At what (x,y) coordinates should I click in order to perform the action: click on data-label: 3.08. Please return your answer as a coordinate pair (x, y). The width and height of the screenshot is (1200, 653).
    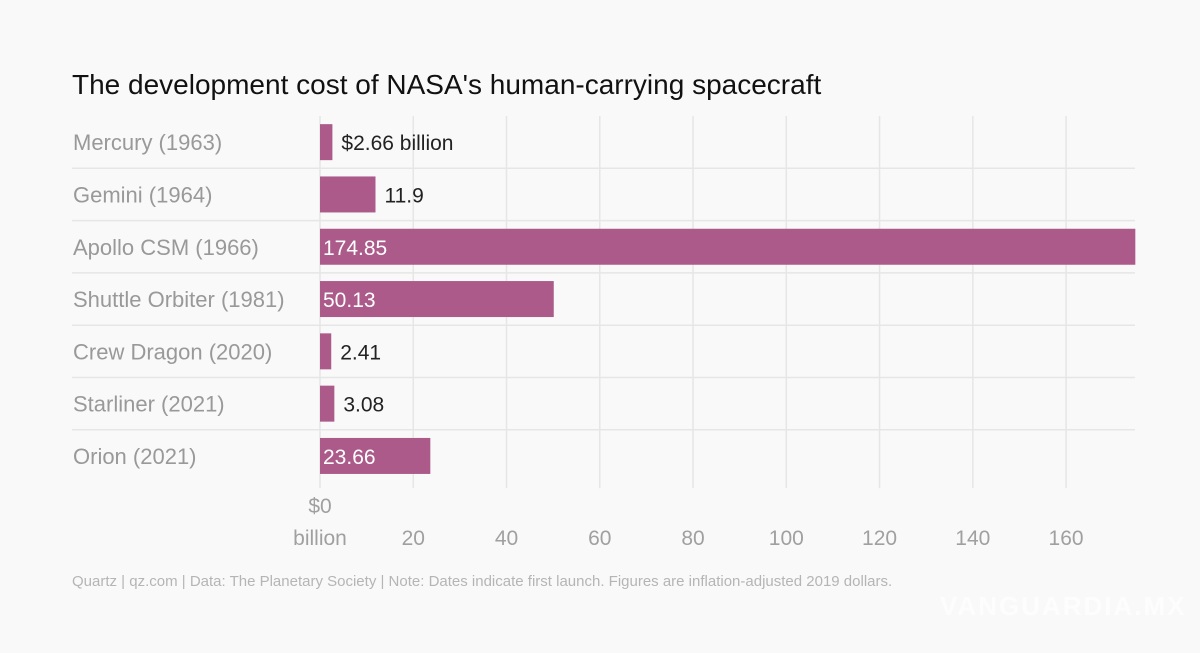
    Looking at the image, I should click on (363, 405).